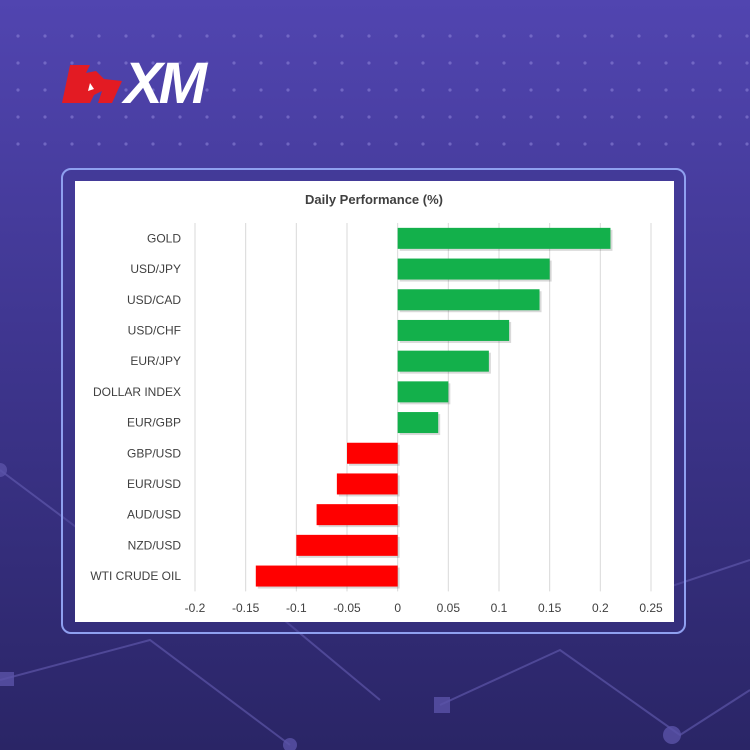 This screenshot has height=750, width=750. I want to click on xm-logo: XM, so click(133, 84).